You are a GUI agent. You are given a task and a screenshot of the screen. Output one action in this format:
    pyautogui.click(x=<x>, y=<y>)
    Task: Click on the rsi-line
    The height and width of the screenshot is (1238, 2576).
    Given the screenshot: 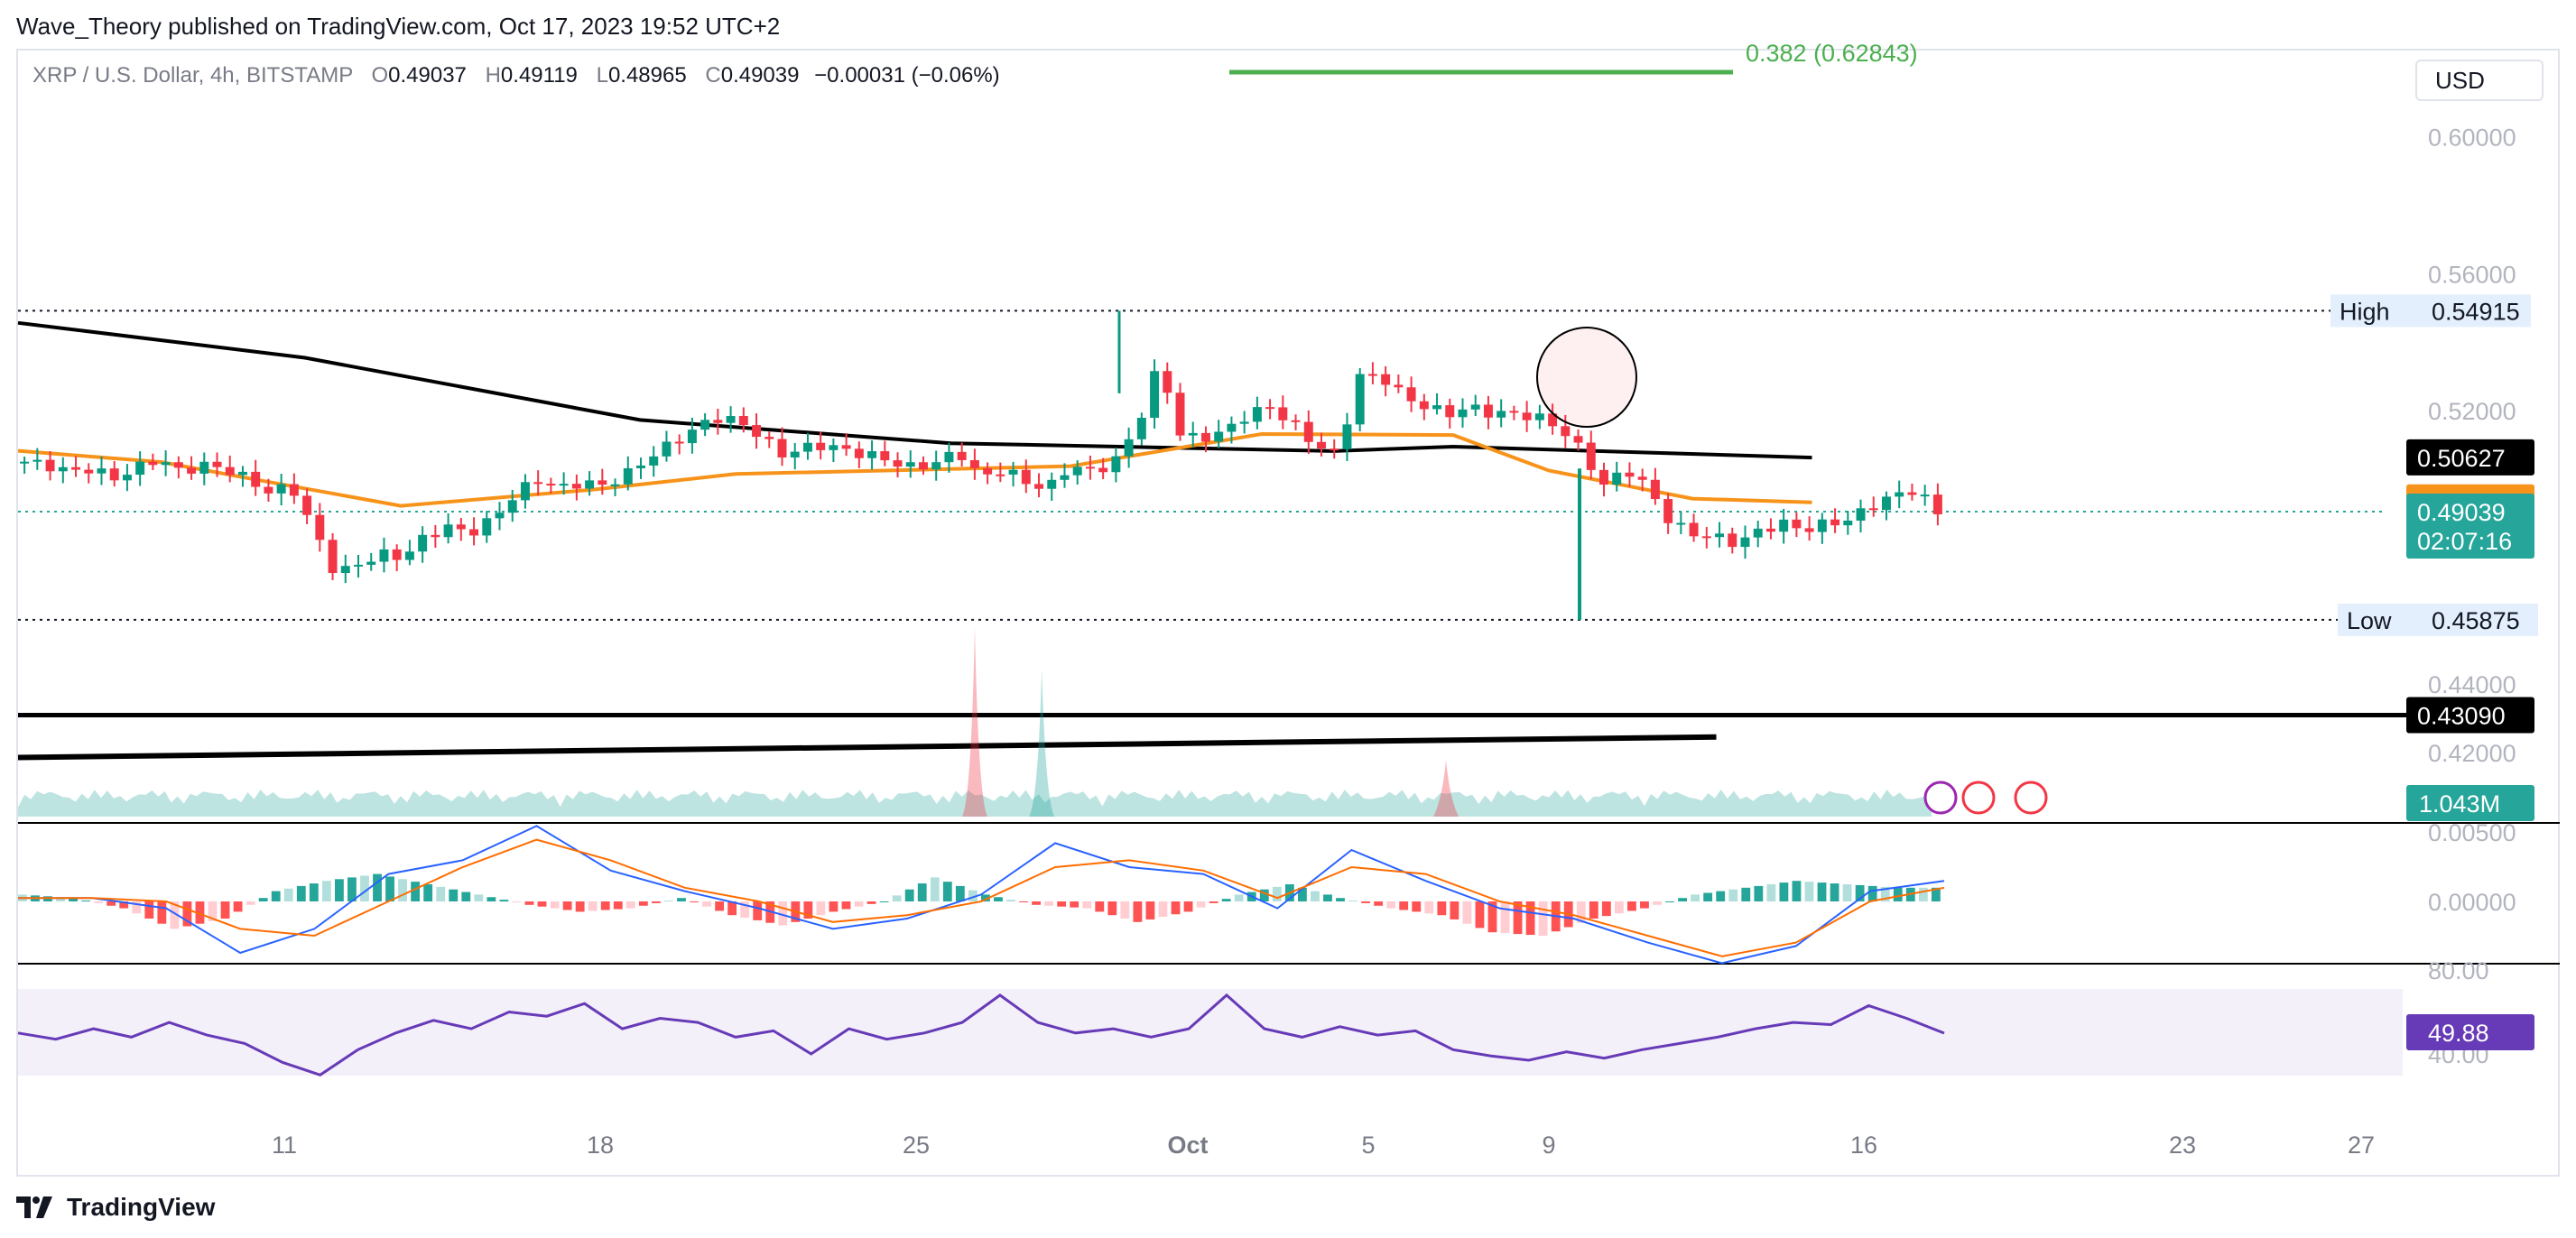 What is the action you would take?
    pyautogui.click(x=981, y=1035)
    